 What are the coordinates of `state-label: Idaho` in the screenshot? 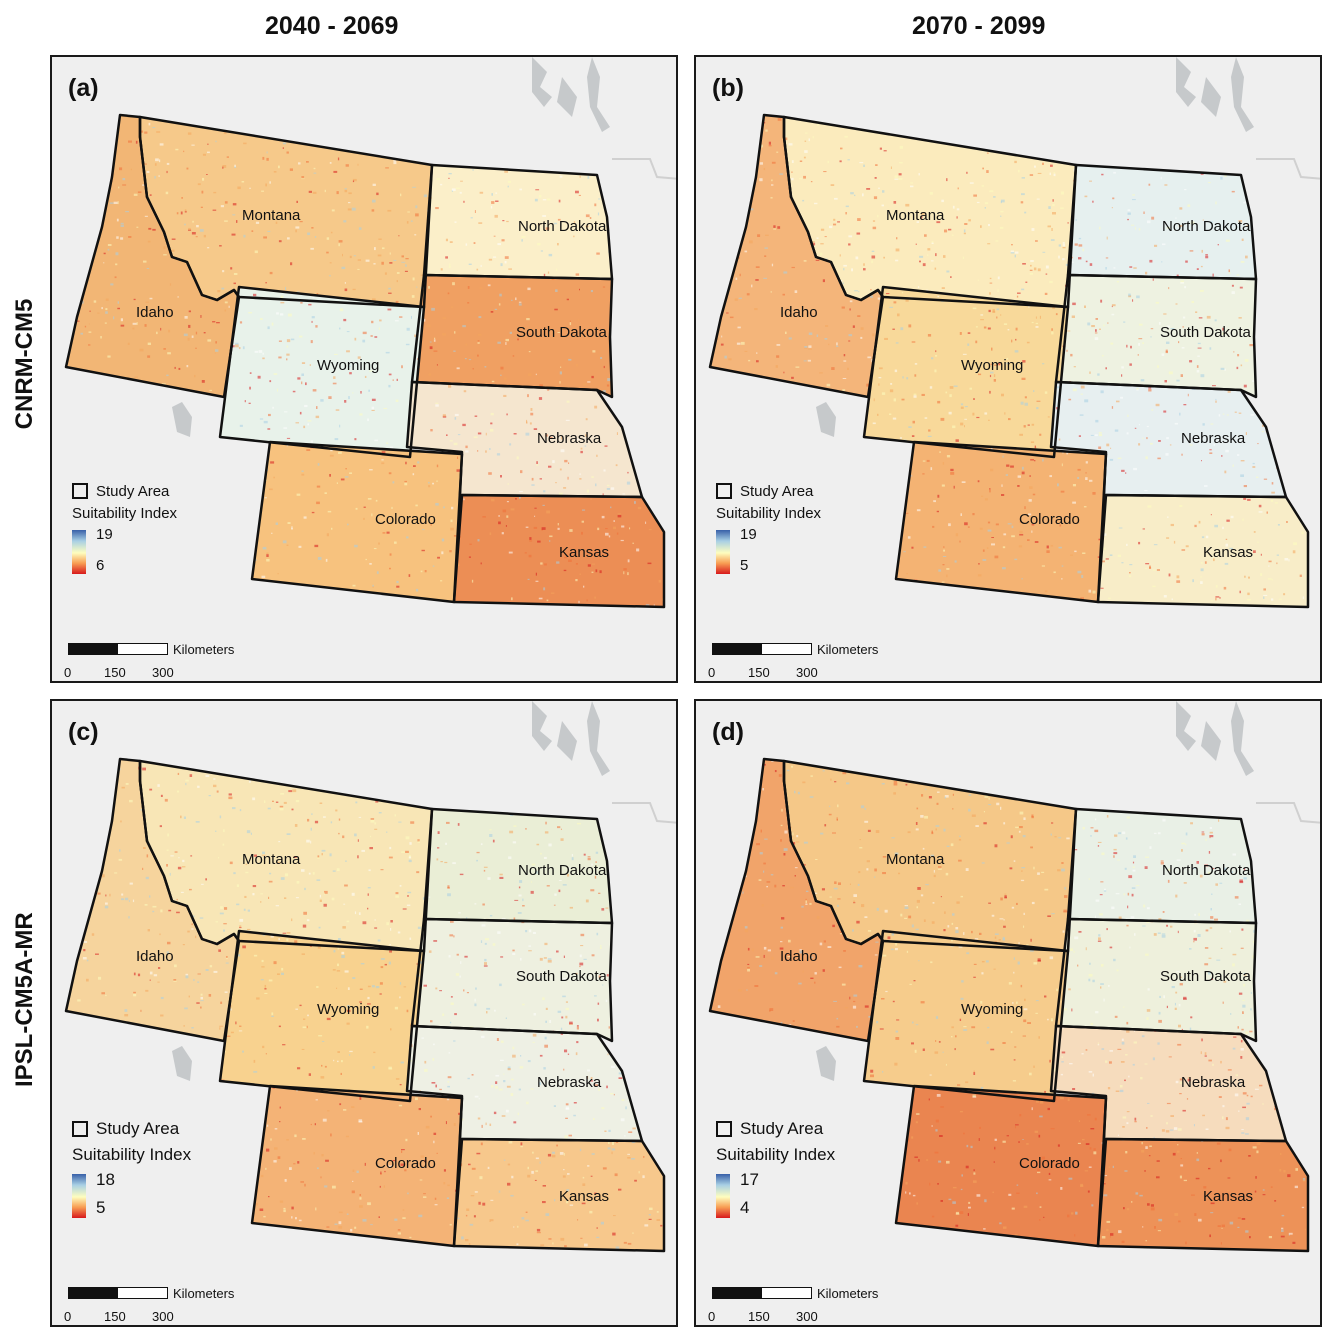 It's located at (155, 956).